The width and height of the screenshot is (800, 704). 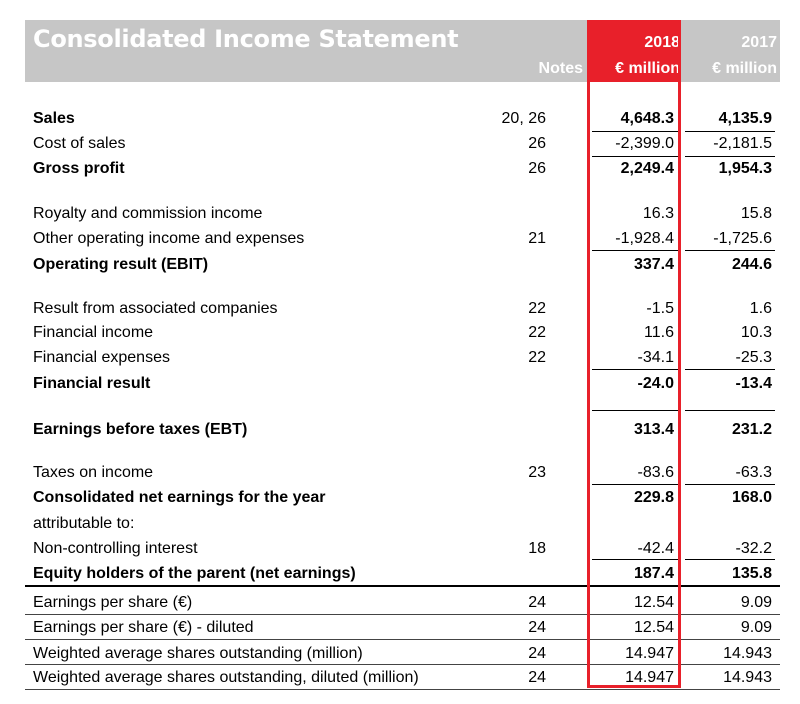 What do you see at coordinates (745, 118) in the screenshot?
I see `value-2017: 4,135.9` at bounding box center [745, 118].